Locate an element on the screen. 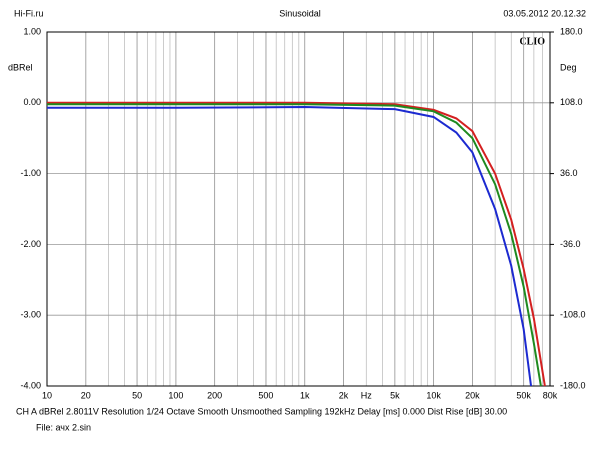 The image size is (600, 450). y2-tick-label: 180.0 is located at coordinates (571, 31).